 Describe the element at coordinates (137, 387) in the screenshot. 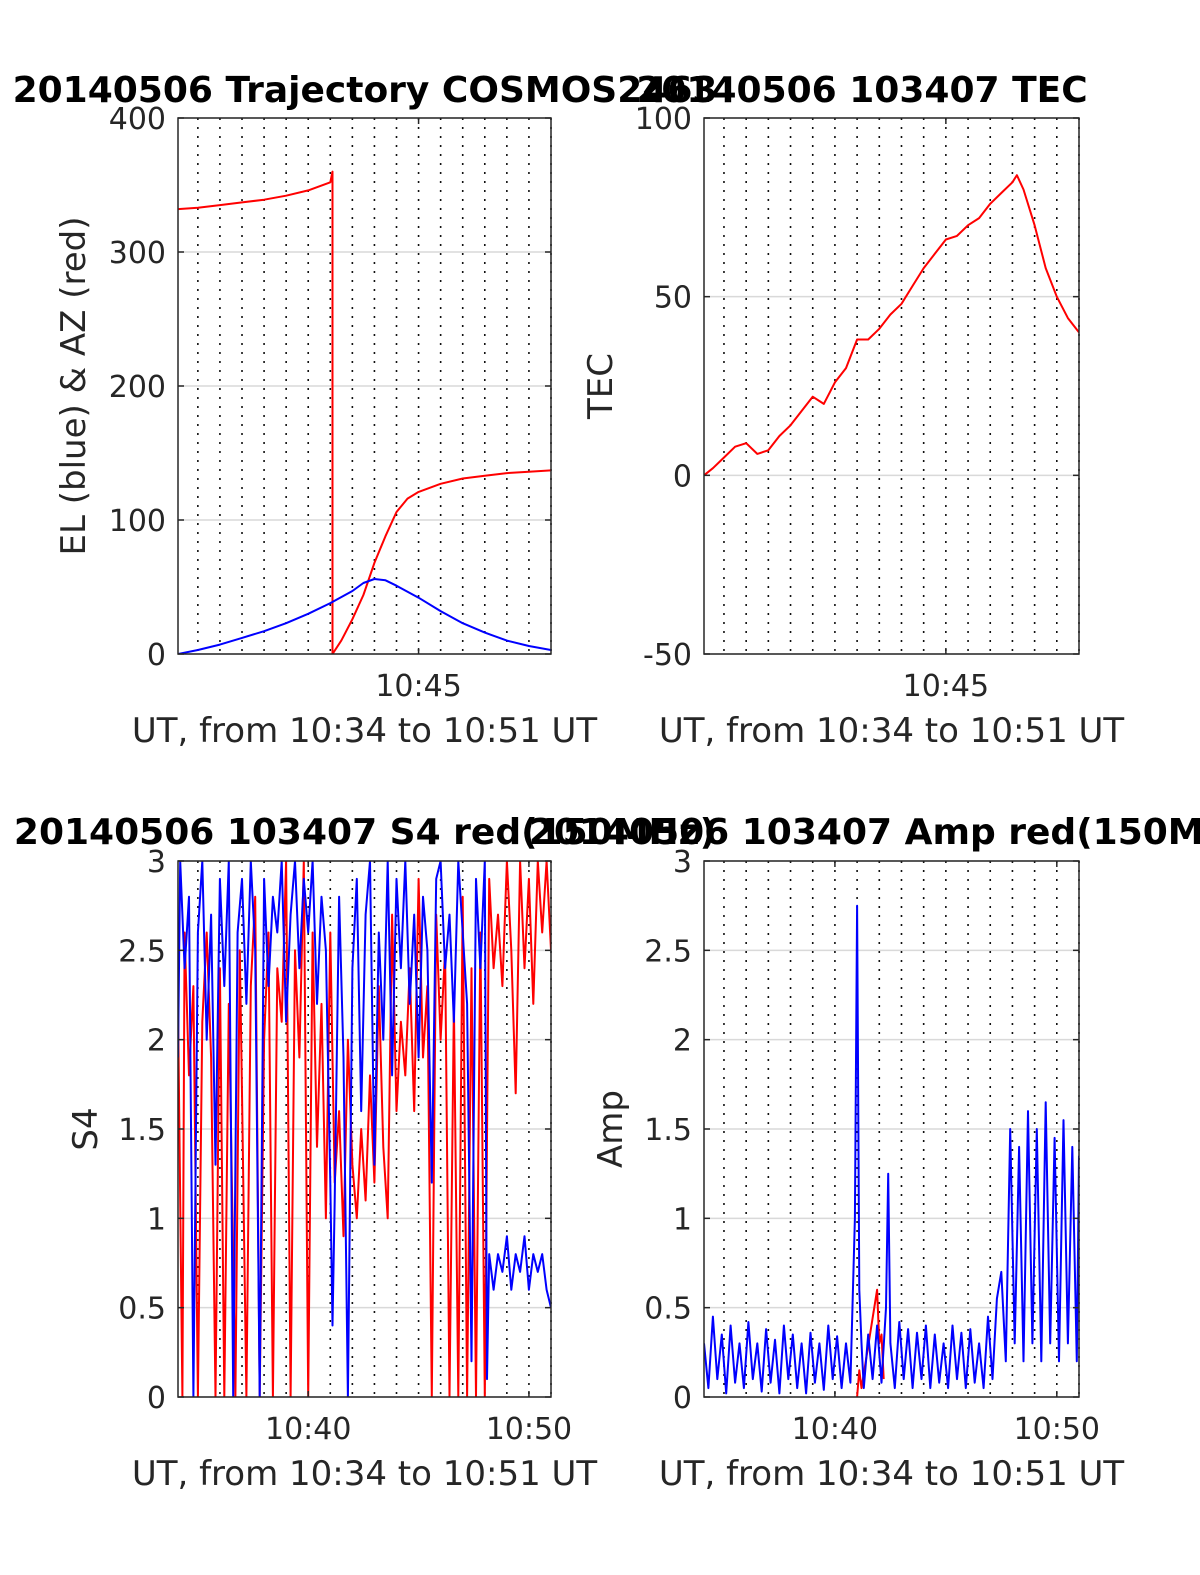

I see `traj-ytick-label: 200` at that location.